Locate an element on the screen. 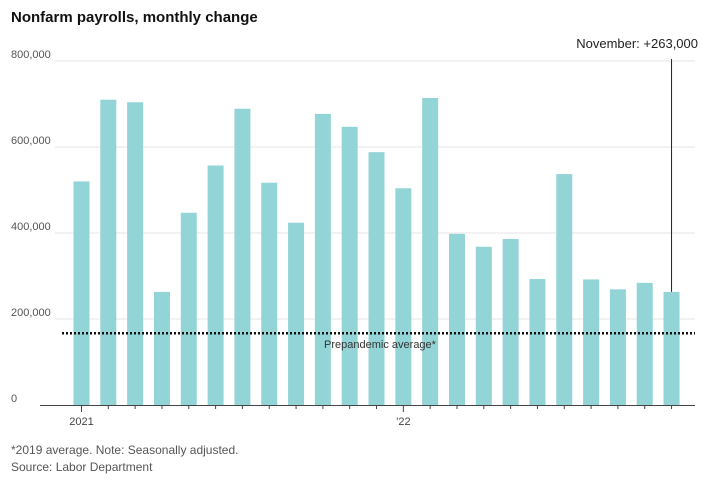 This screenshot has height=483, width=703. y-tick-label: 600,000 is located at coordinates (31, 141).